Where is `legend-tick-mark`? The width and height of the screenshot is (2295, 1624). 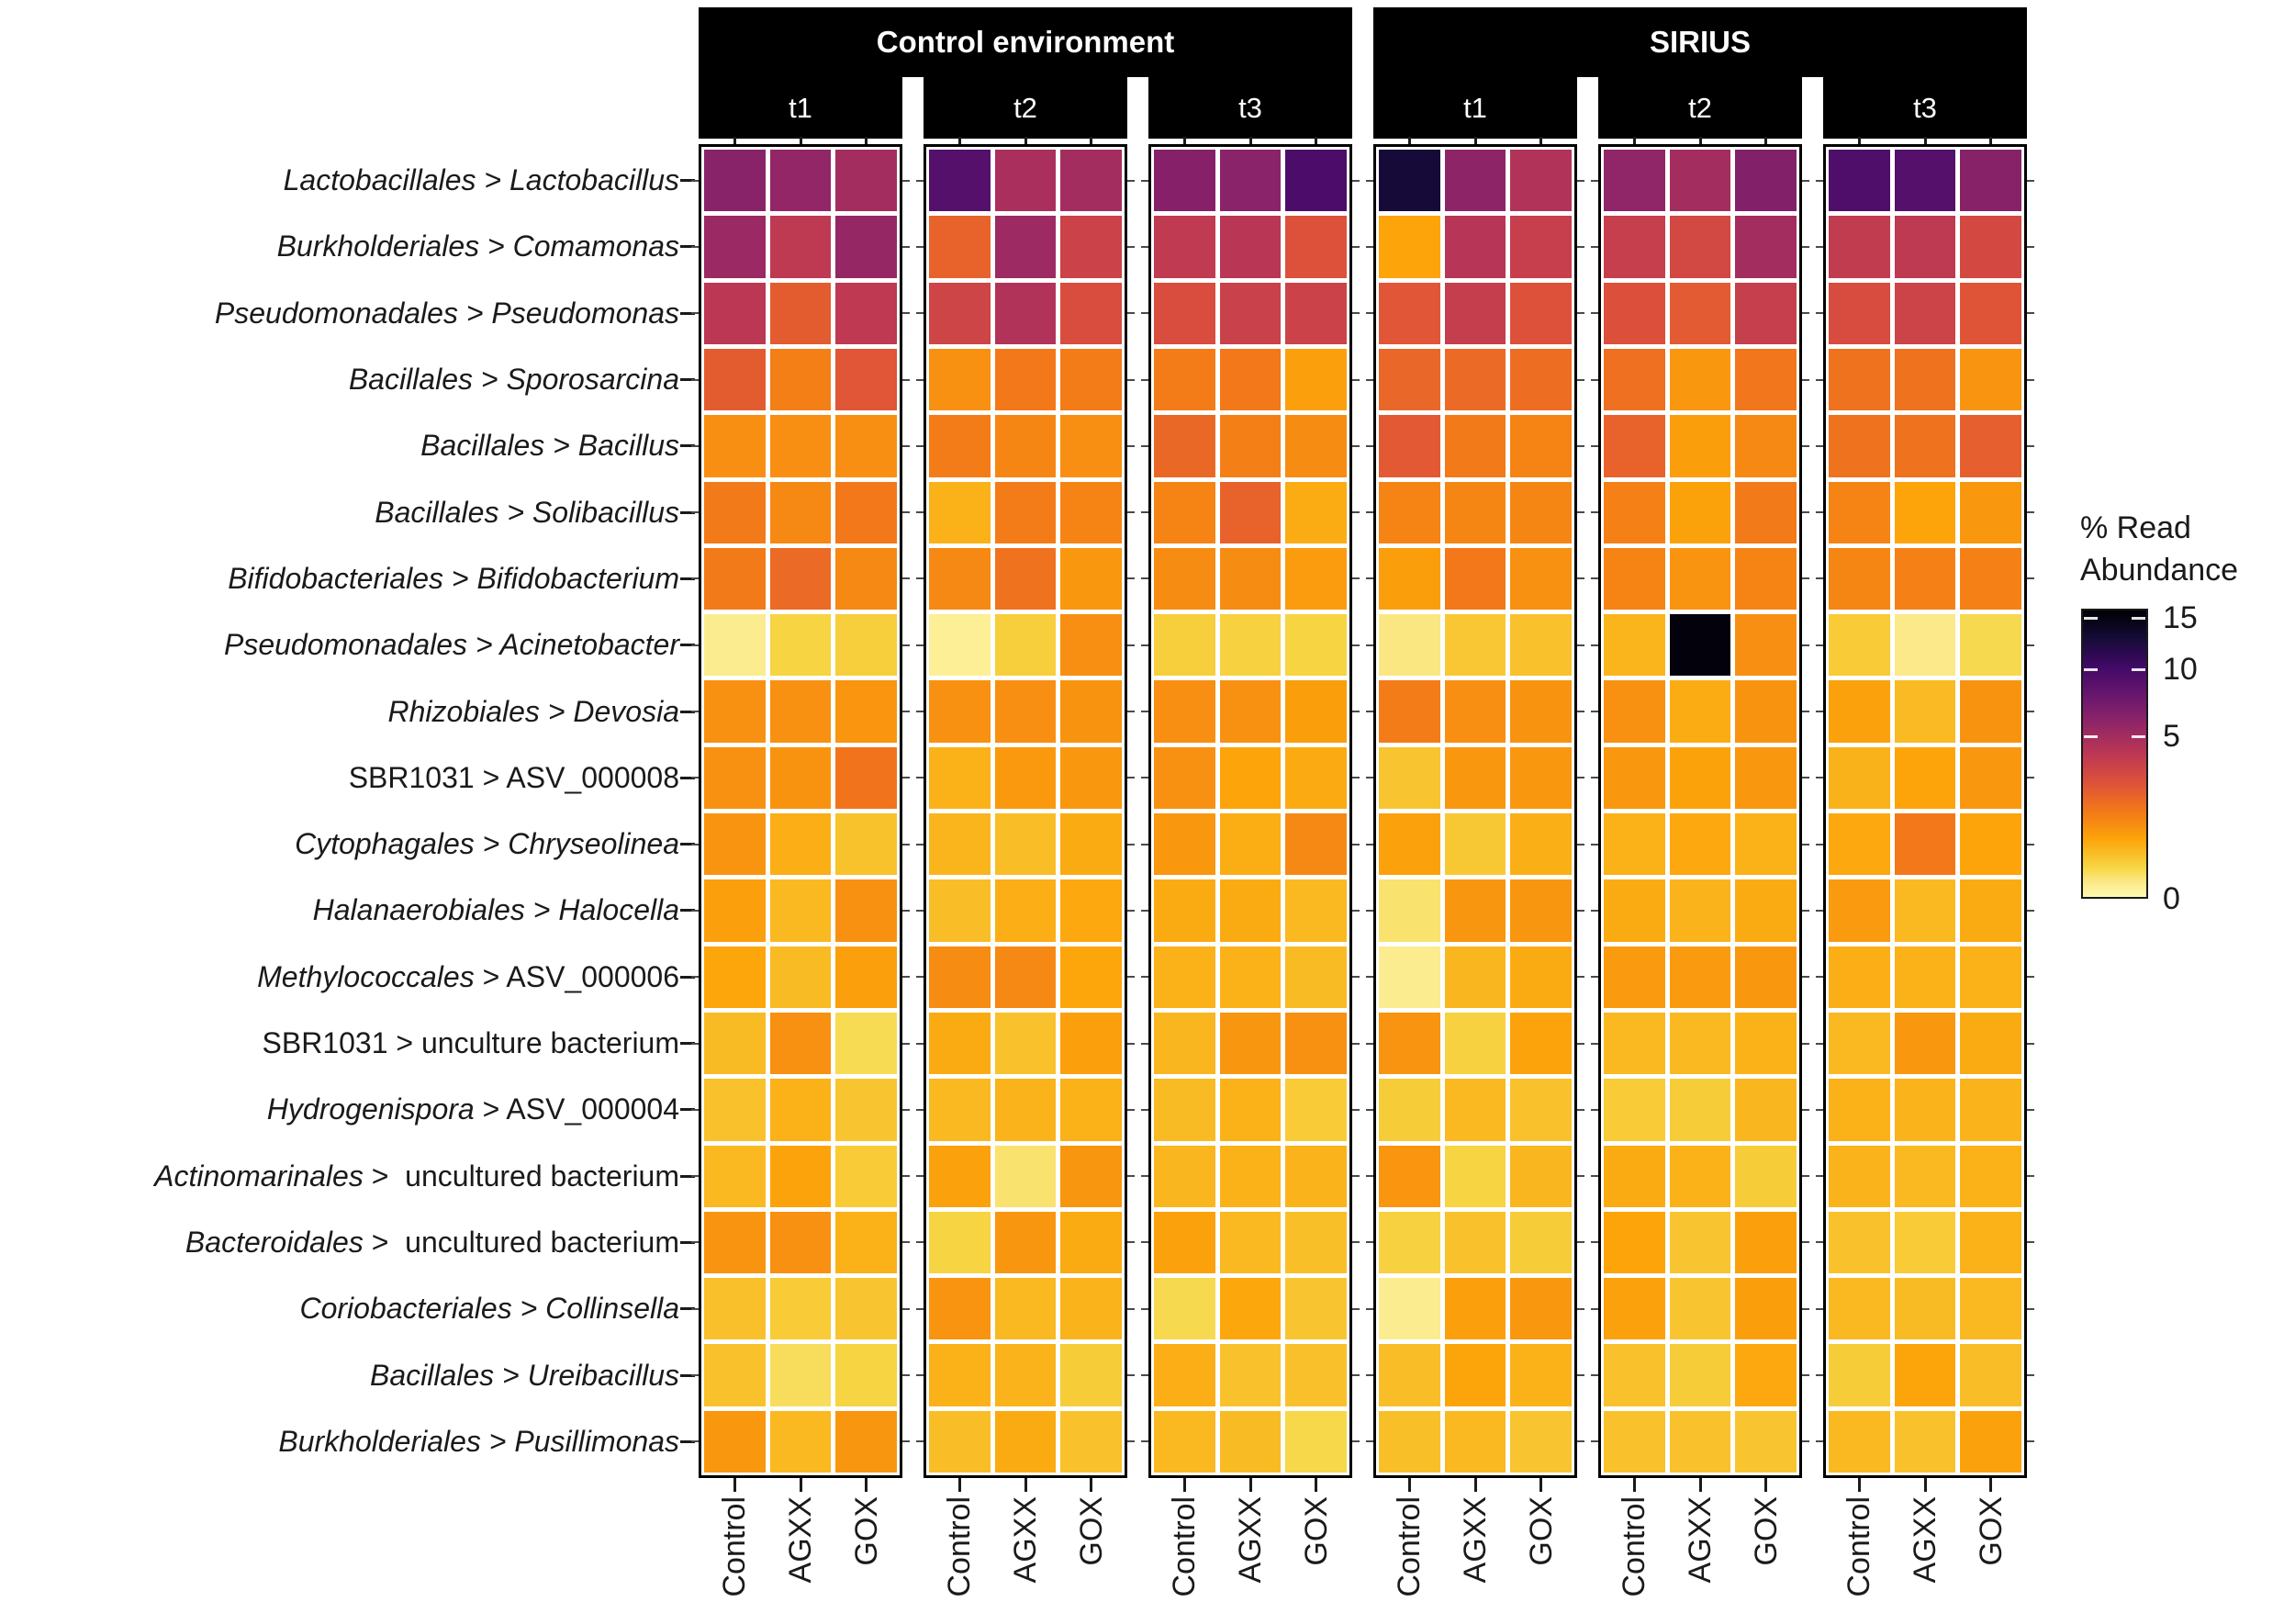 legend-tick-mark is located at coordinates (2091, 618).